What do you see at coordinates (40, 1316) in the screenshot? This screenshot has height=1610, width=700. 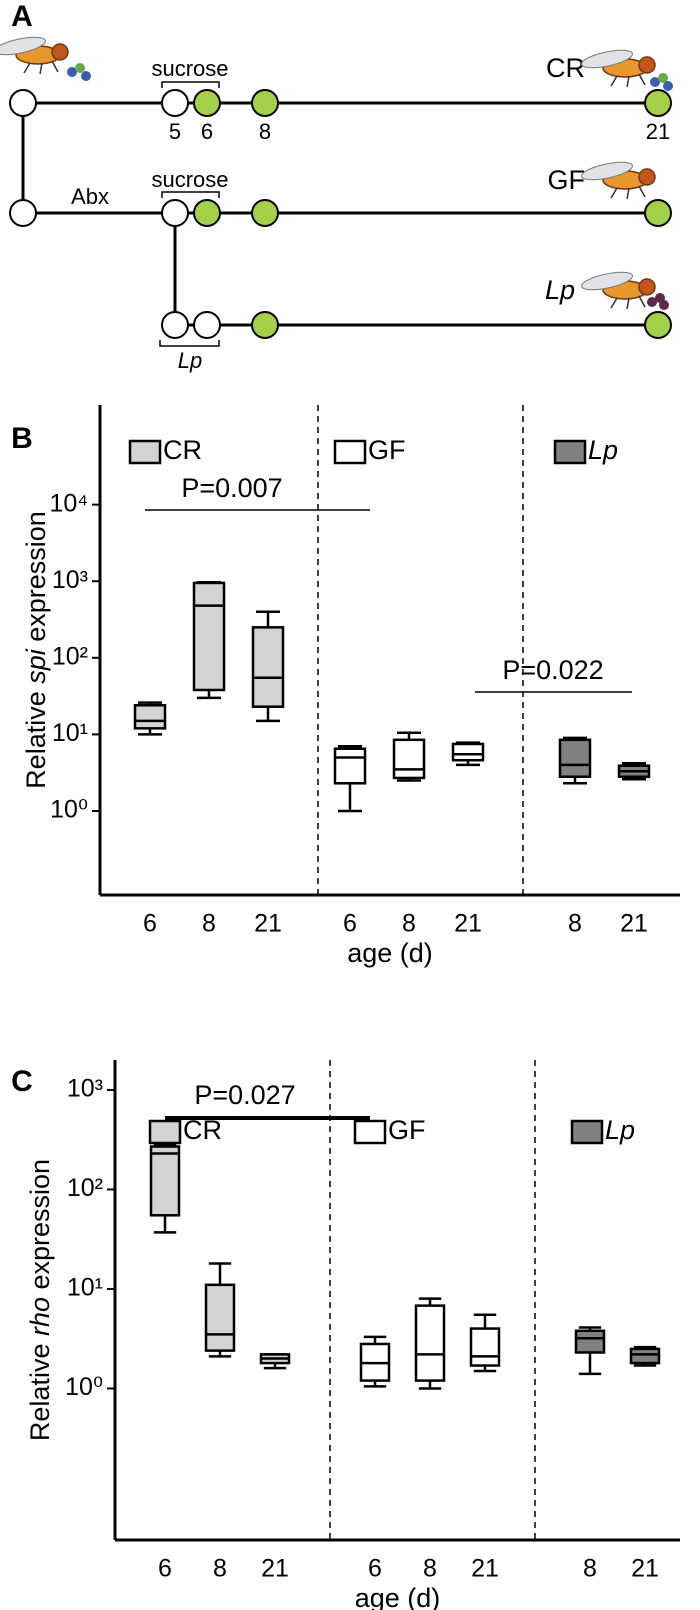 I see `y-axis-label-part: rho` at bounding box center [40, 1316].